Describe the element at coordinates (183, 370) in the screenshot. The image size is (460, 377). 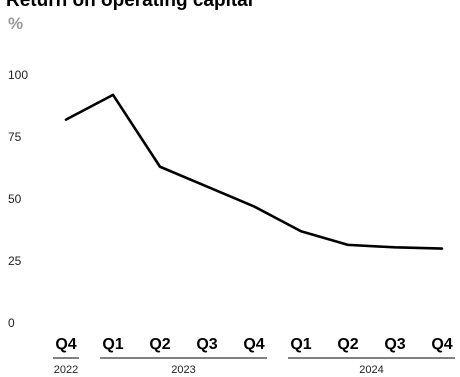
I see `year-group-label: 2023` at that location.